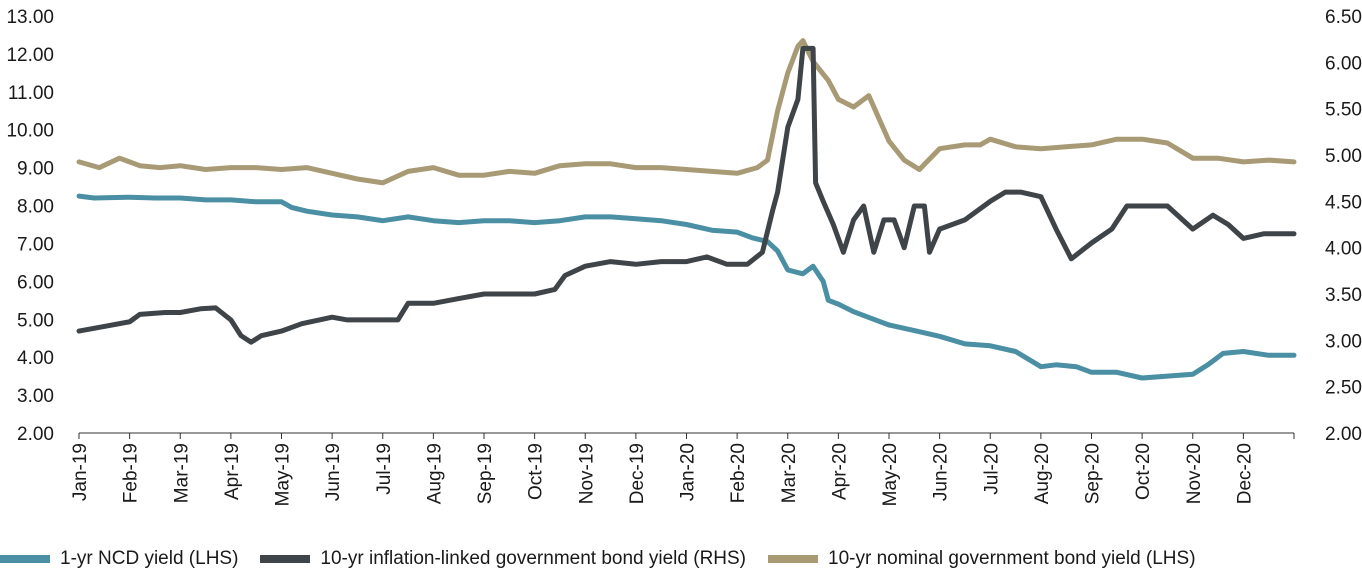 The height and width of the screenshot is (575, 1362). I want to click on left-axis-tick-label: 9.00, so click(35, 169).